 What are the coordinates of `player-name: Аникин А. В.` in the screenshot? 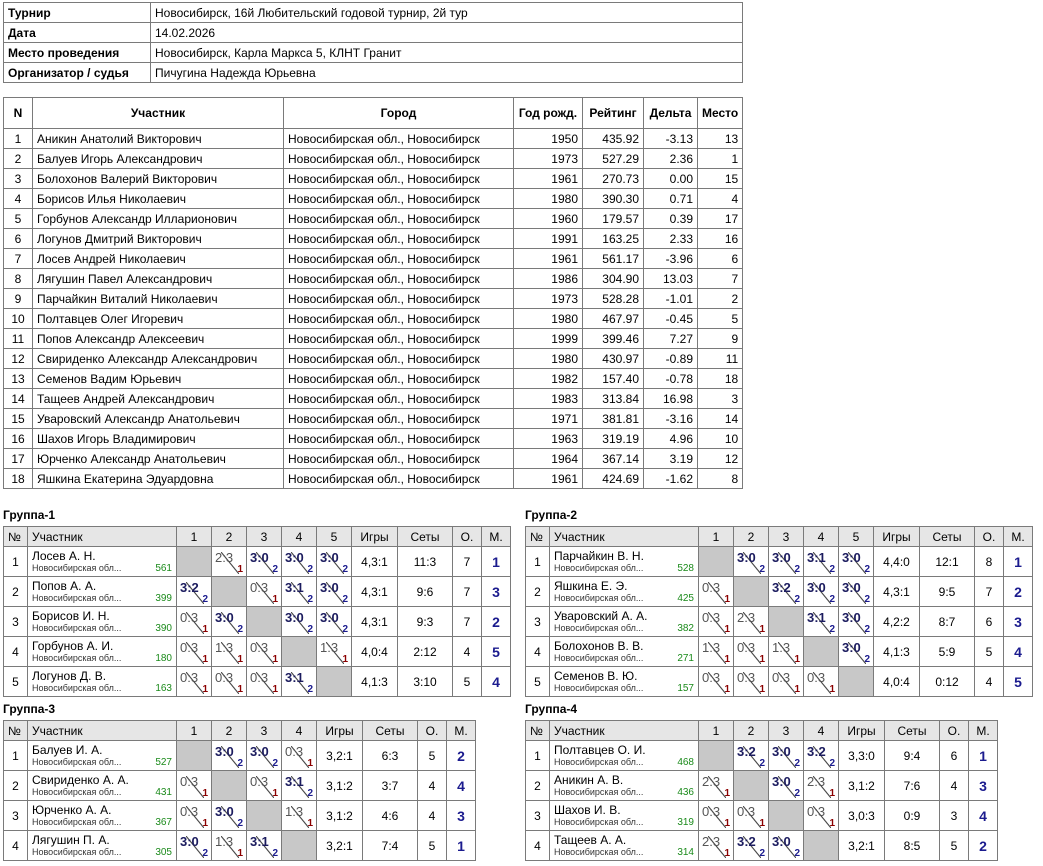 It's located at (589, 779).